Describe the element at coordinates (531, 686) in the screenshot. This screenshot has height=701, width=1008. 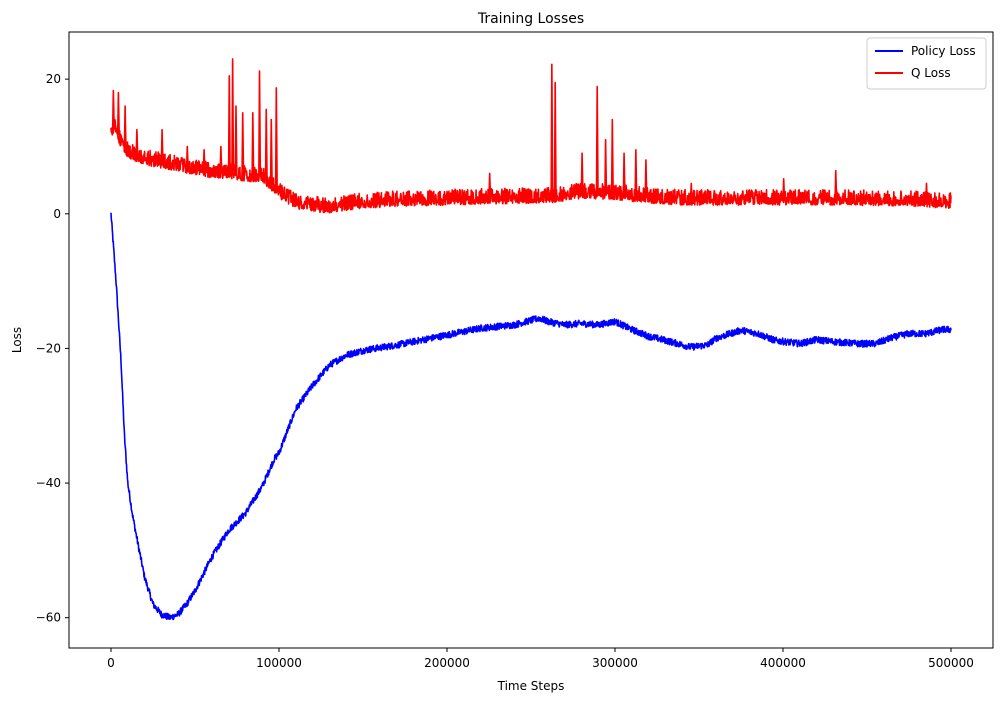
I see `x-axis-title: Time Steps` at that location.